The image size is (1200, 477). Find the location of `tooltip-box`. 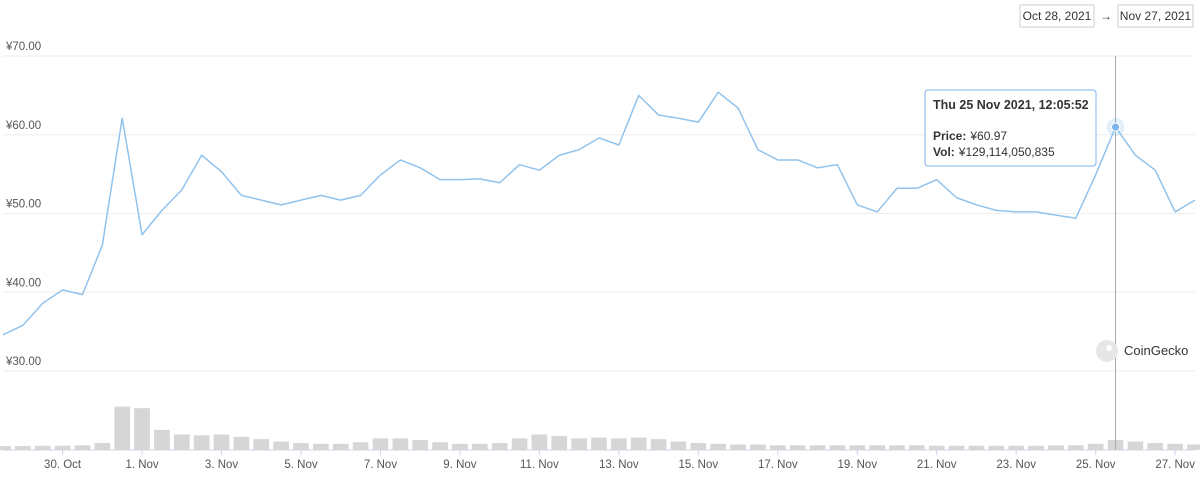

tooltip-box is located at coordinates (1010, 128).